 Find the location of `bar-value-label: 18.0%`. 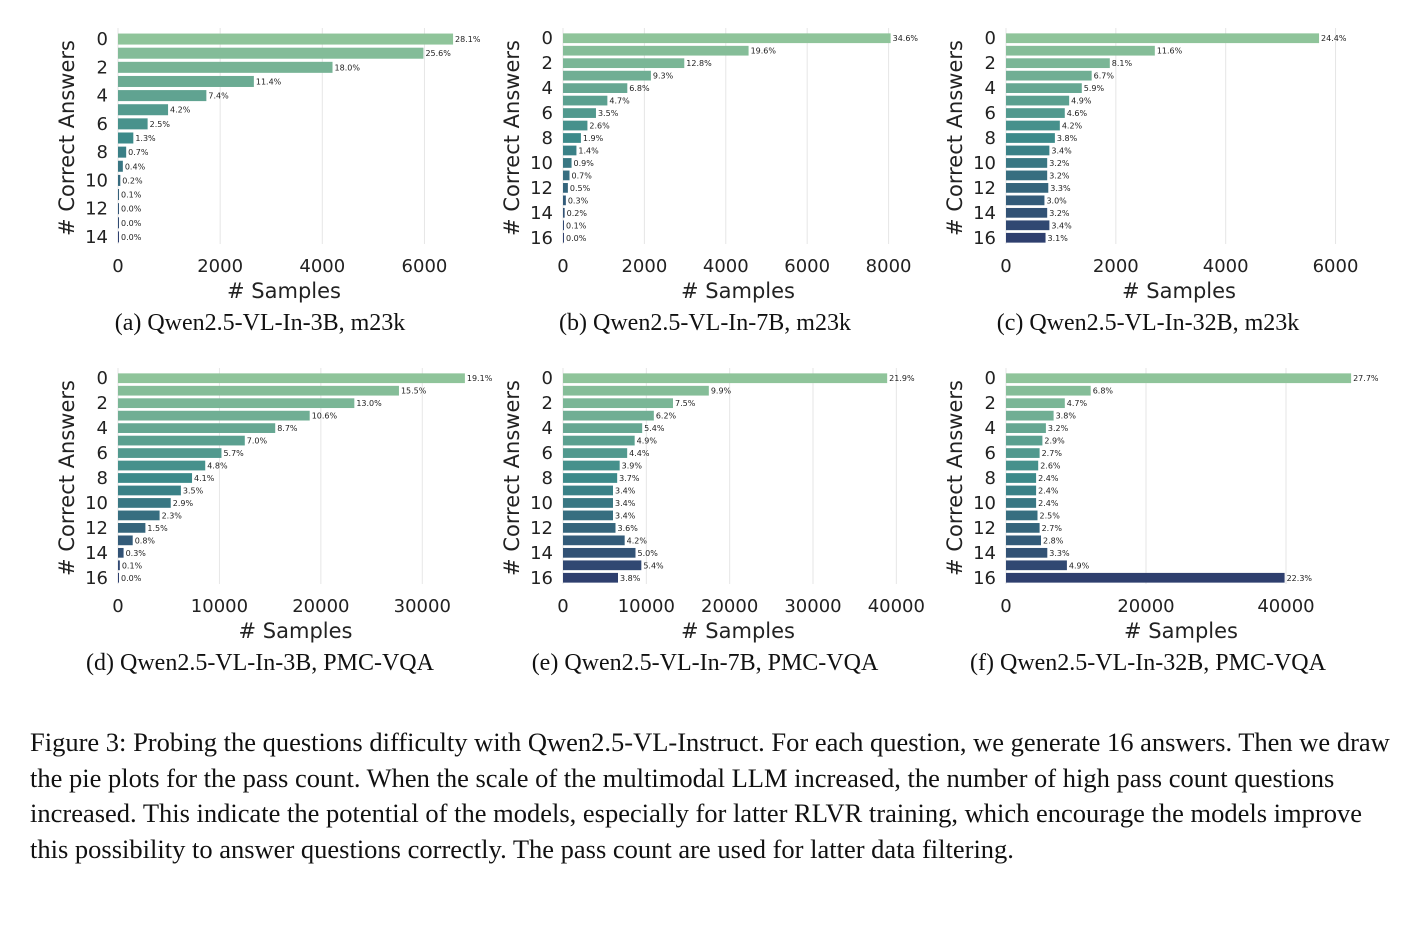

bar-value-label: 18.0% is located at coordinates (348, 67).